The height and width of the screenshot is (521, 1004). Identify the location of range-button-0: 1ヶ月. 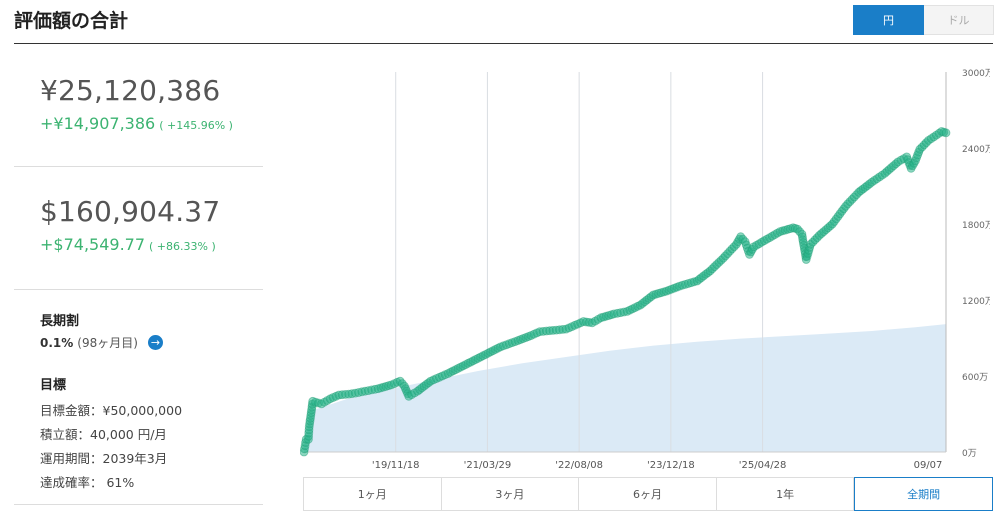
(372, 494).